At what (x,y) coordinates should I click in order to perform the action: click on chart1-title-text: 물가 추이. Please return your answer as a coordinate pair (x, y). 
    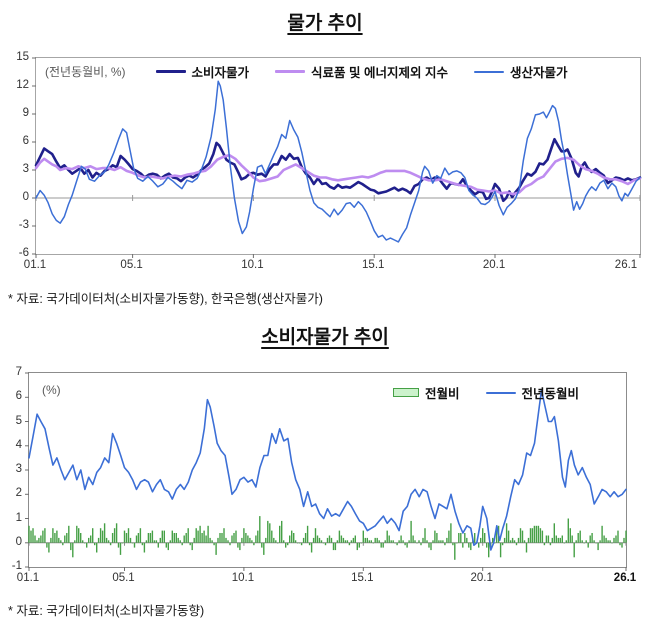
    Looking at the image, I should click on (325, 23).